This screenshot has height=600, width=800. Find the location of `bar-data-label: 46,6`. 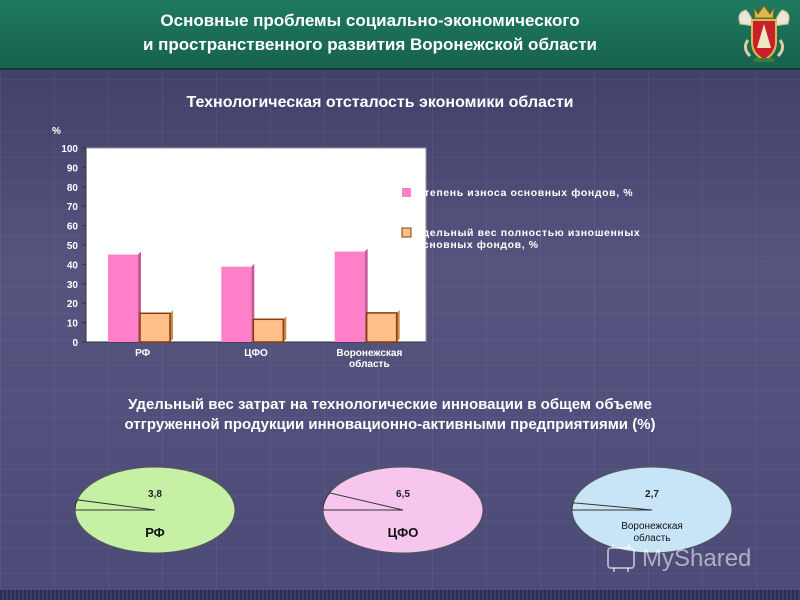

bar-data-label: 46,6 is located at coordinates (349, 237).